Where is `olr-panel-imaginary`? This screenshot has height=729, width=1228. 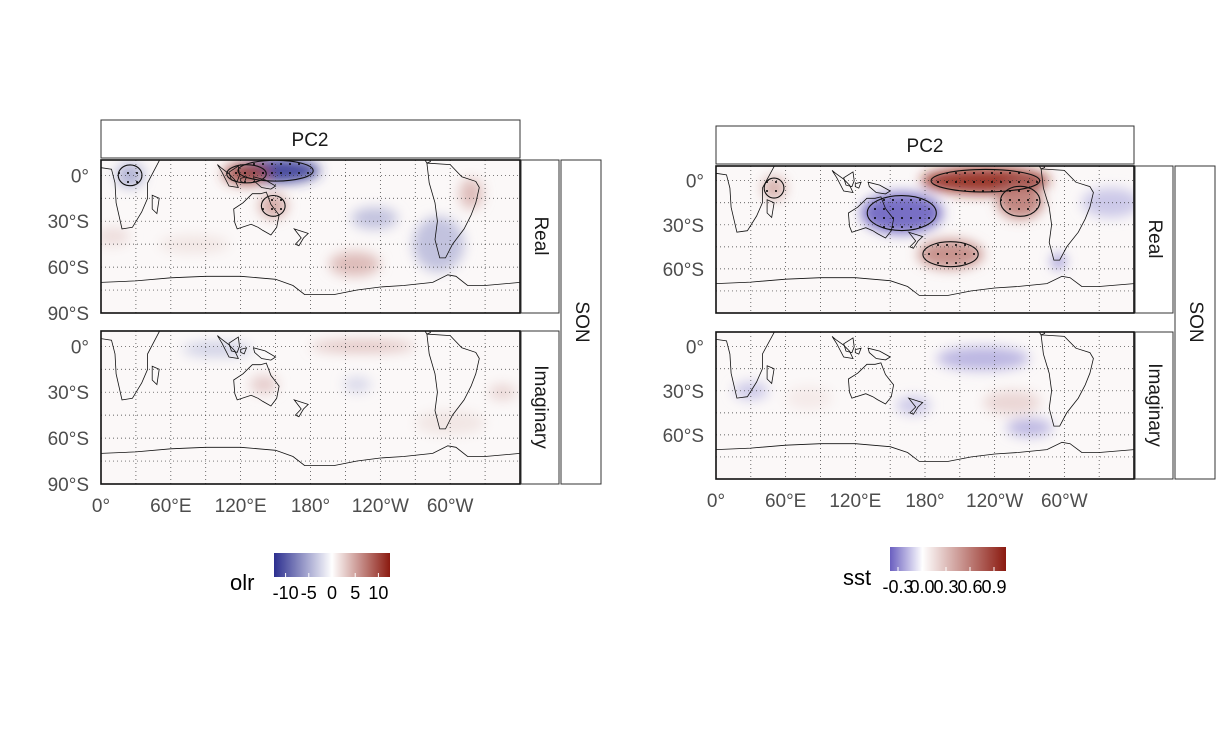
olr-panel-imaginary is located at coordinates (310, 407).